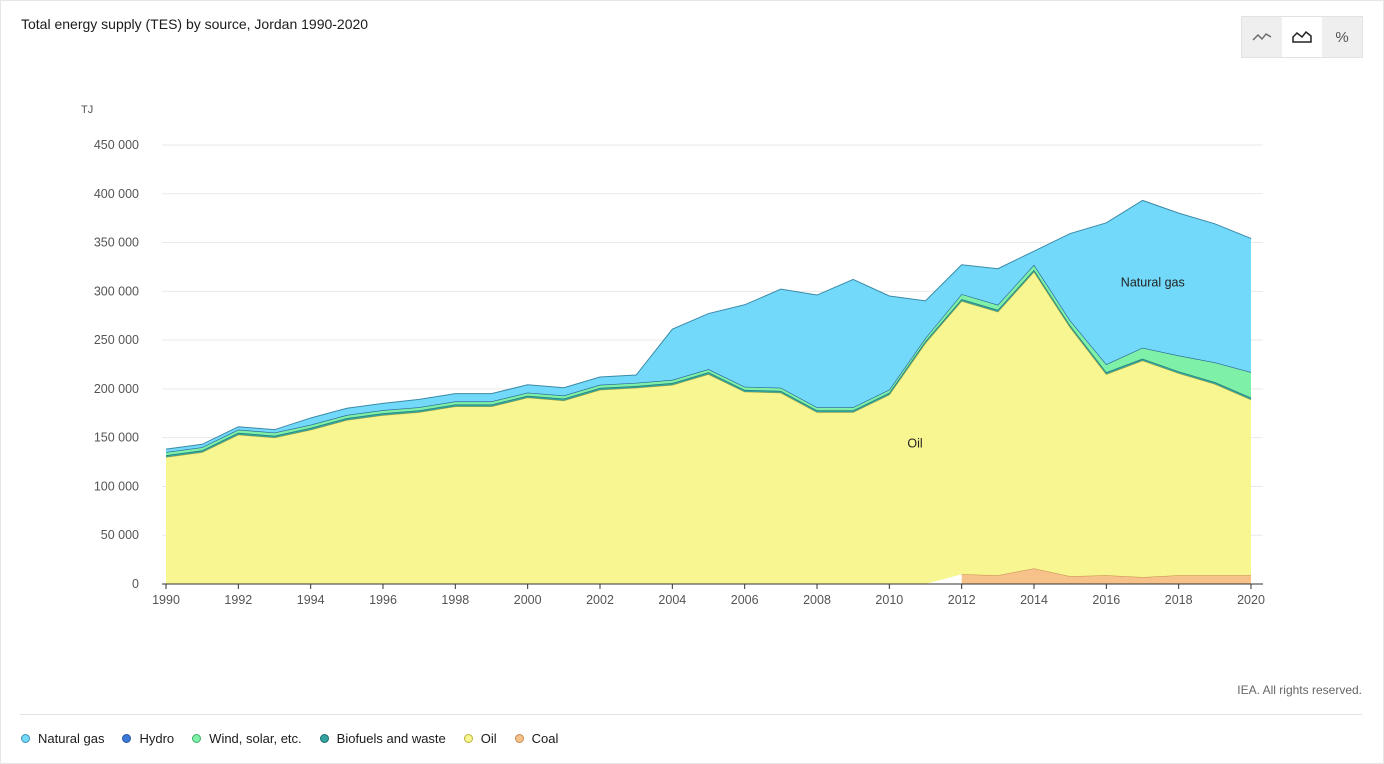  What do you see at coordinates (1251, 600) in the screenshot?
I see `x-tick-label: 2020` at bounding box center [1251, 600].